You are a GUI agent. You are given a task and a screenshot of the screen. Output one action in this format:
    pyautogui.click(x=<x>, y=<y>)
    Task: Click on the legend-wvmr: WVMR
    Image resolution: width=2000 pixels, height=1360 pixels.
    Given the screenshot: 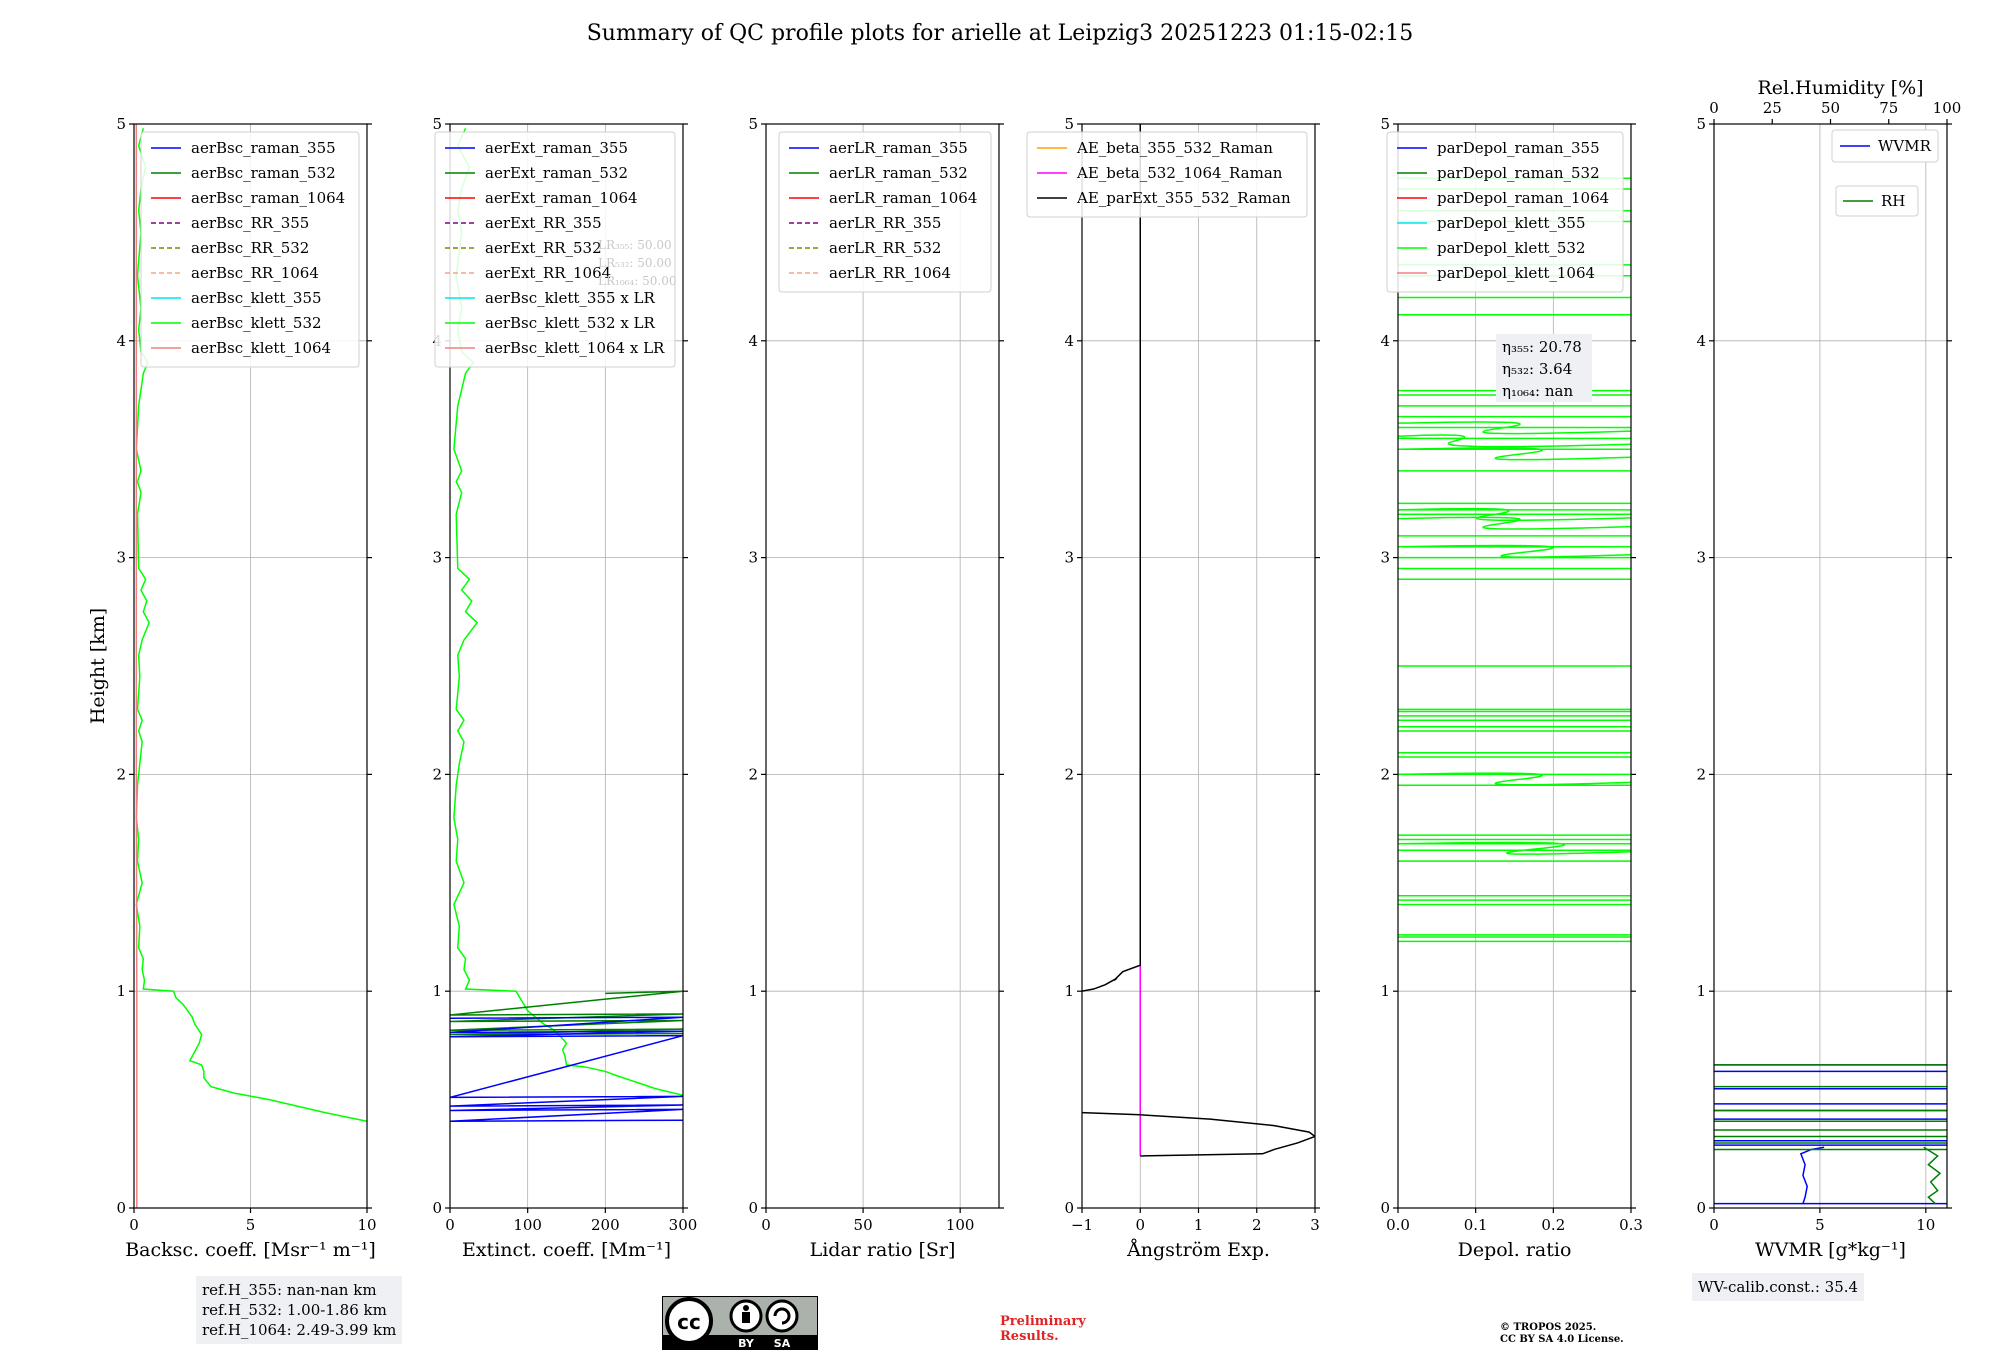 What is the action you would take?
    pyautogui.click(x=1885, y=146)
    